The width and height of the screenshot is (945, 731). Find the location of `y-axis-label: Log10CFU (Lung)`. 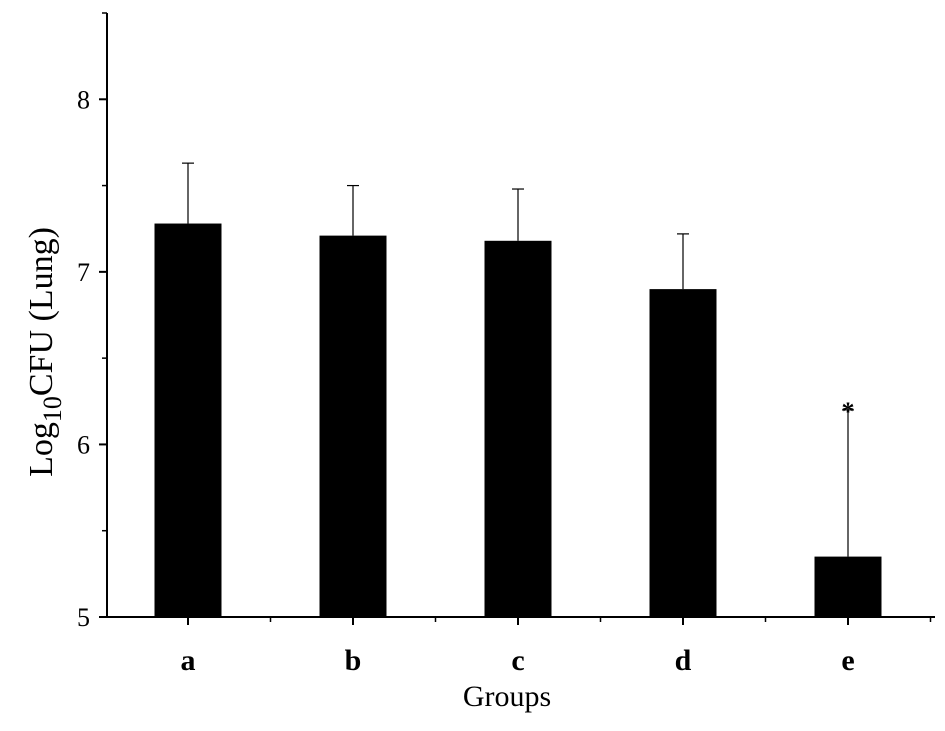

y-axis-label: Log10CFU (Lung) is located at coordinates (45, 352).